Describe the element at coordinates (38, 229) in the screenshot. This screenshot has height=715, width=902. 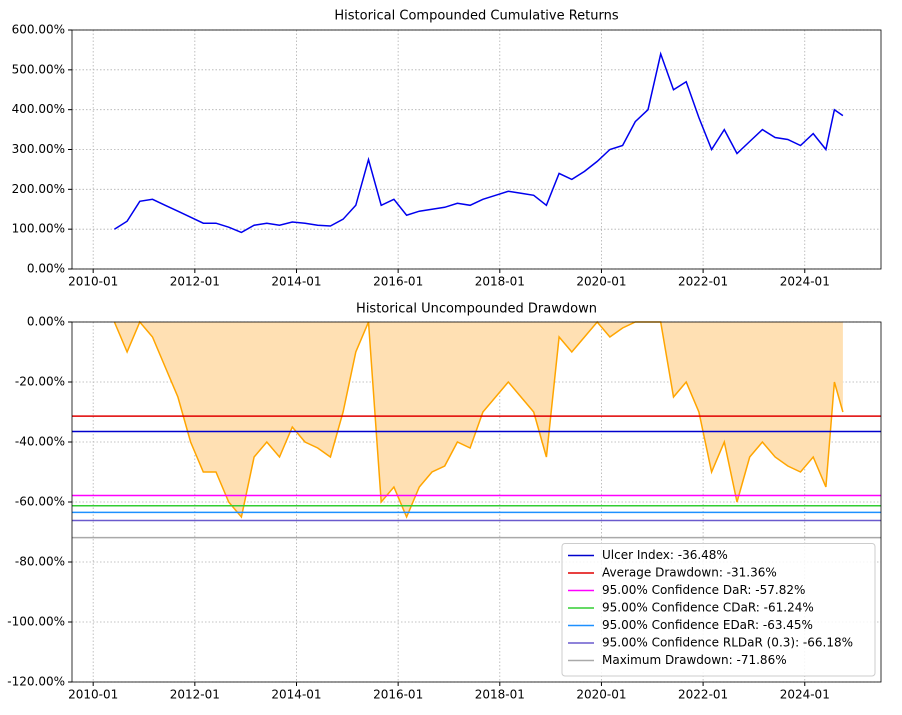
I see `y-tick-label: 100.00%` at that location.